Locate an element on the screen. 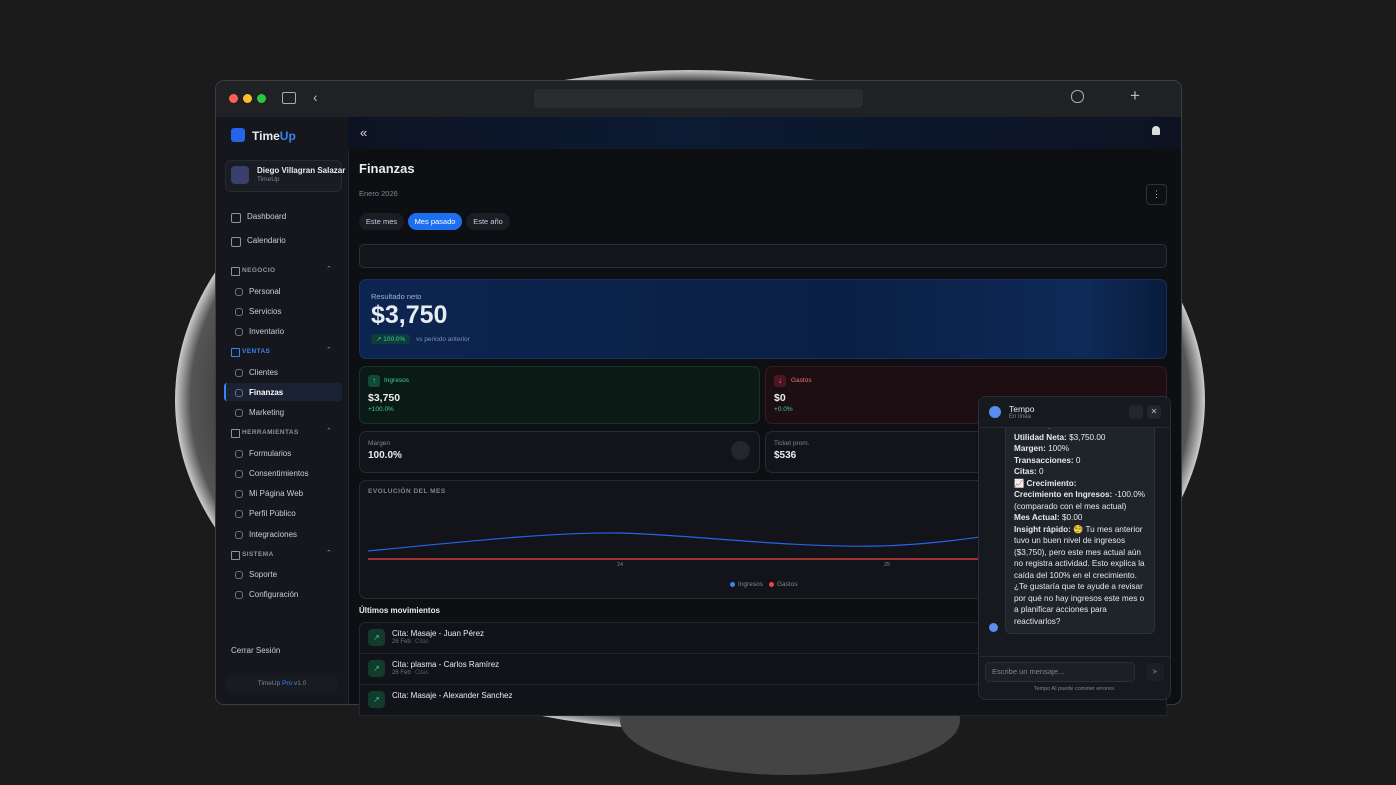  chat-avatar is located at coordinates (995, 412).